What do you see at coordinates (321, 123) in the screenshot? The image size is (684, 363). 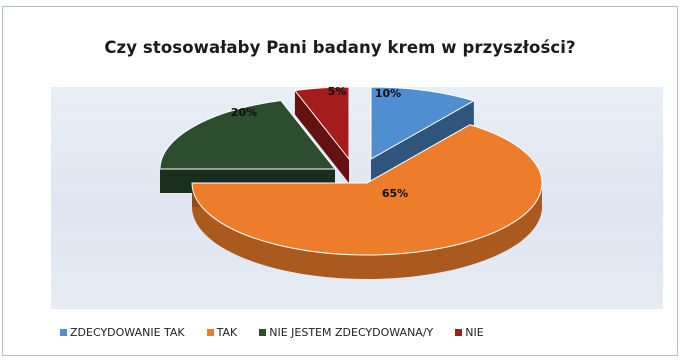 I see `pie-slice-nie` at bounding box center [321, 123].